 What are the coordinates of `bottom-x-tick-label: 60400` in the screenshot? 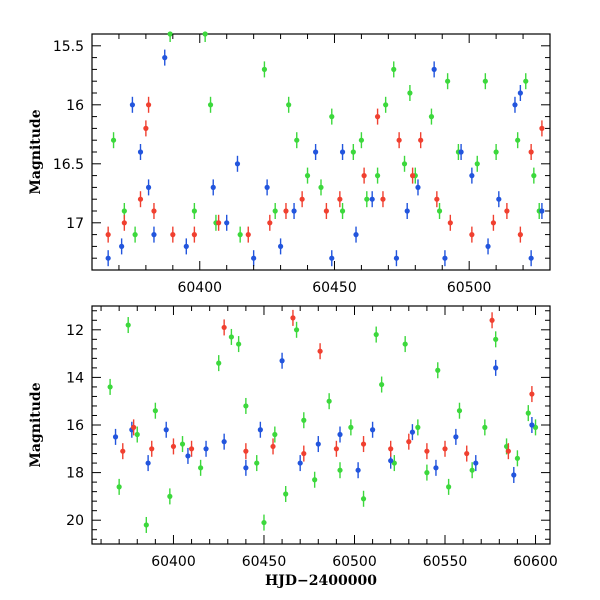 It's located at (173, 562).